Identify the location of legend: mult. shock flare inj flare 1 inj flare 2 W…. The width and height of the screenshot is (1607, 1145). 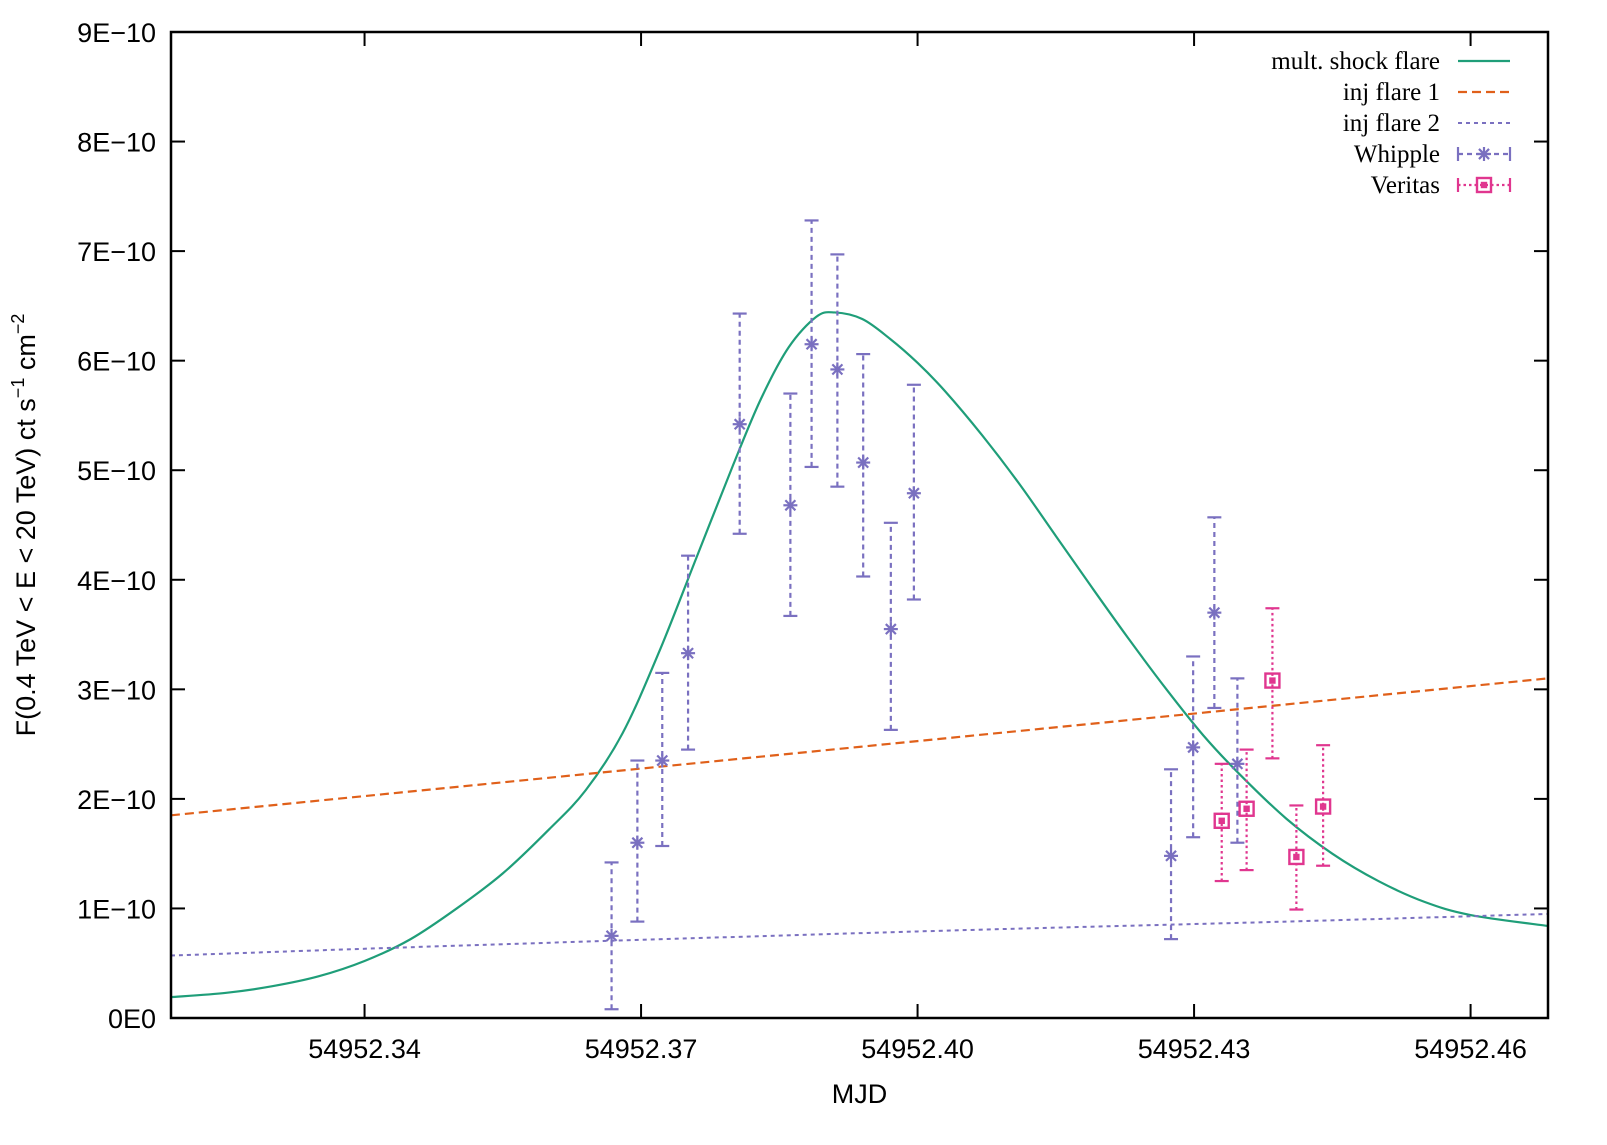
(1391, 123).